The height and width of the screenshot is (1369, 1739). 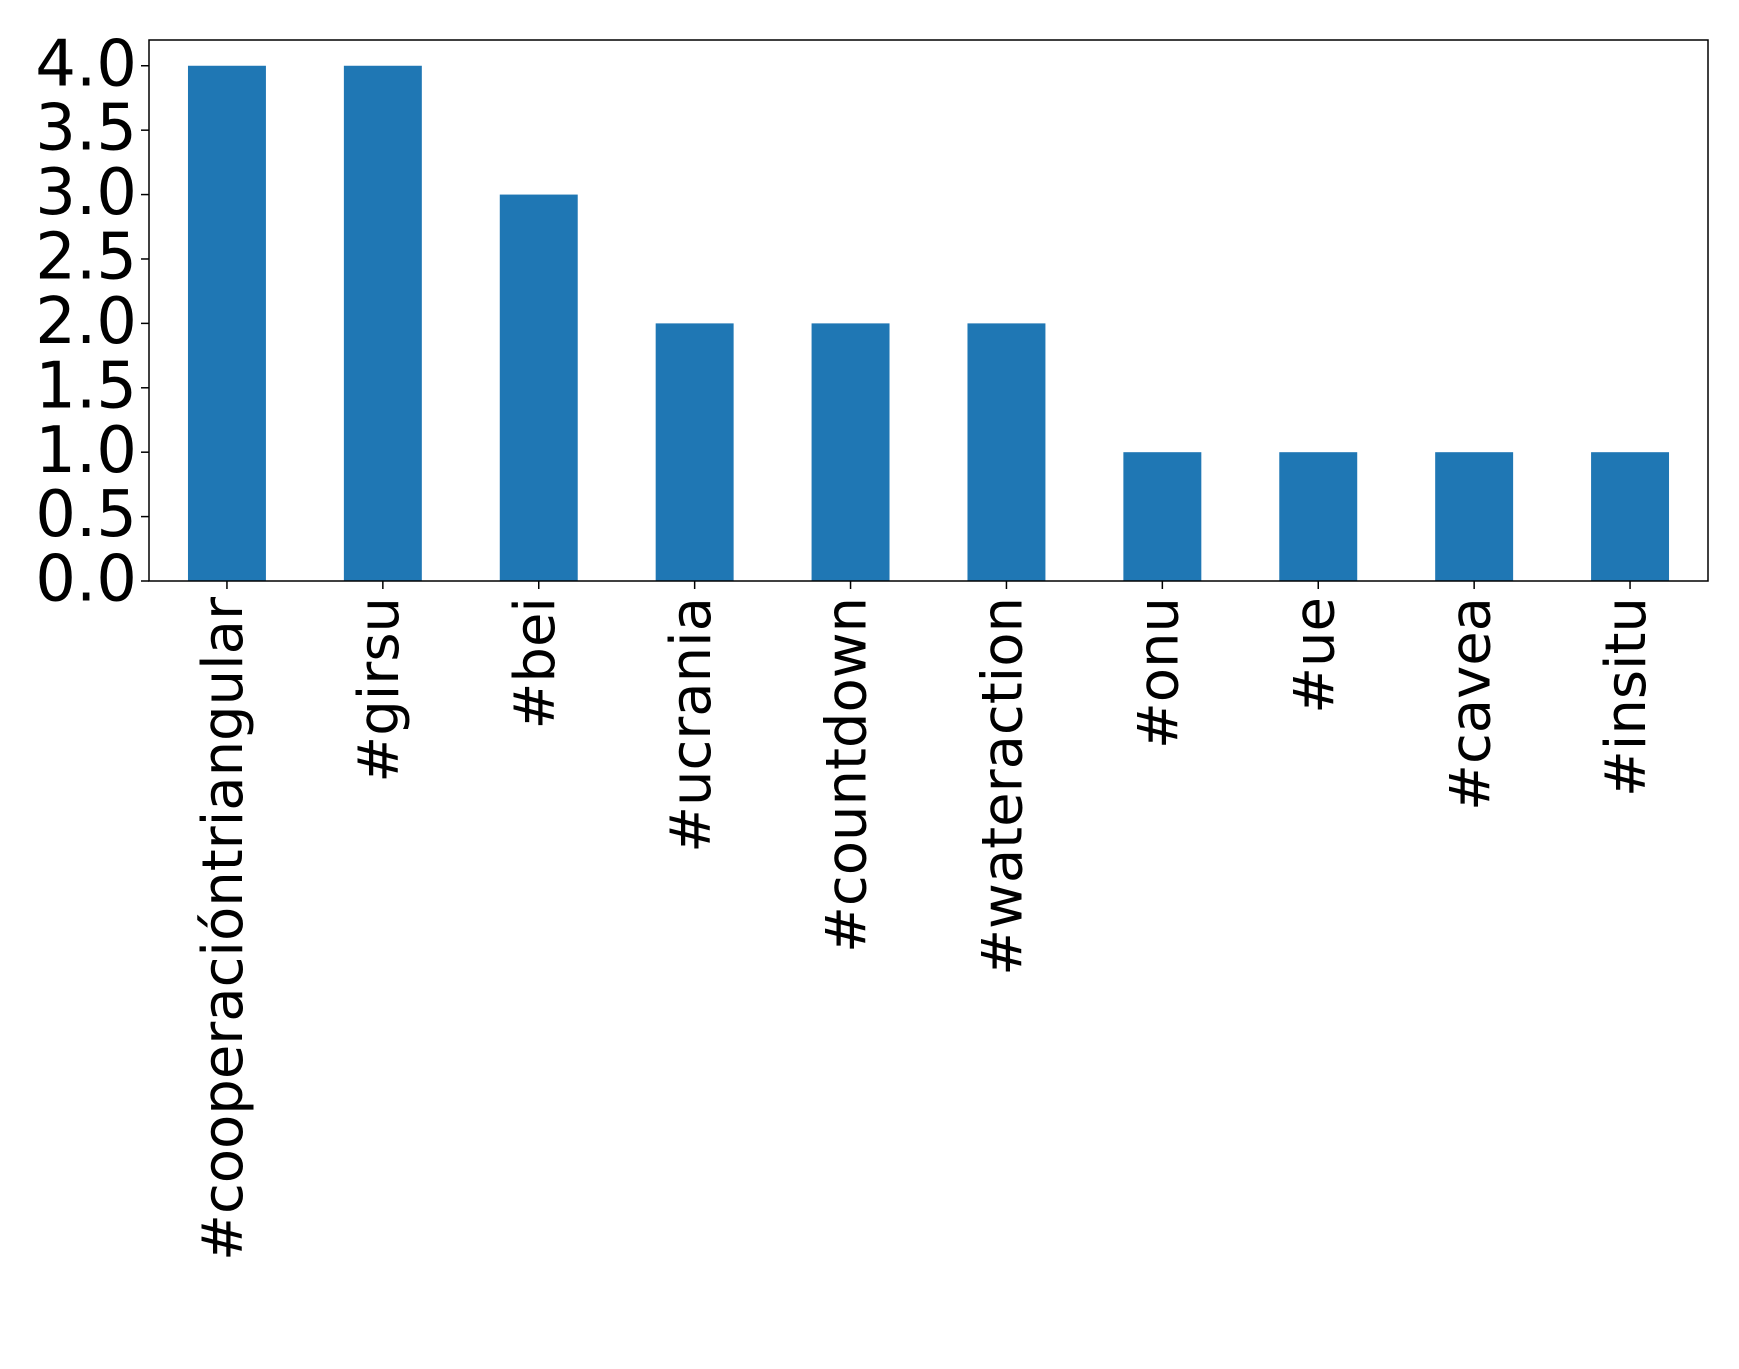 I want to click on x-tick-label: #cooperacióntriangular, so click(x=223, y=928).